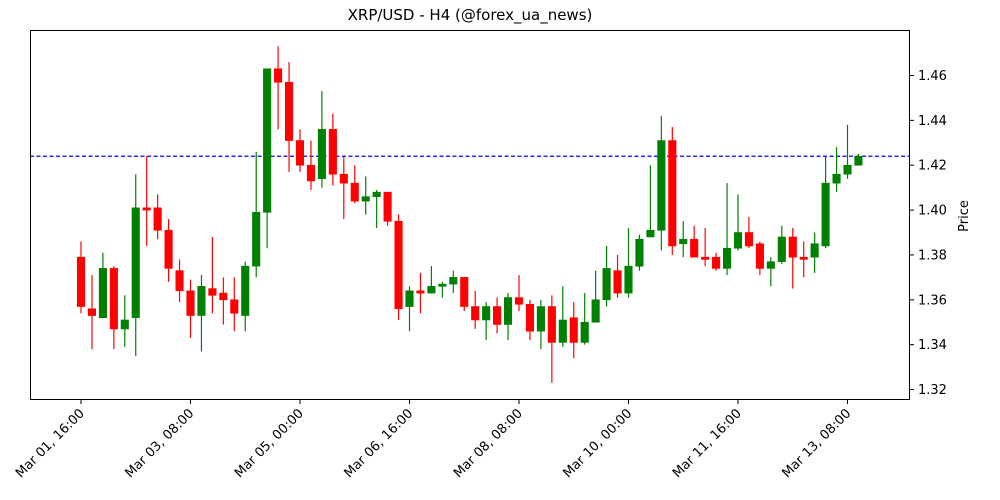 The height and width of the screenshot is (500, 1000). I want to click on y-tick-label: 1.44, so click(932, 121).